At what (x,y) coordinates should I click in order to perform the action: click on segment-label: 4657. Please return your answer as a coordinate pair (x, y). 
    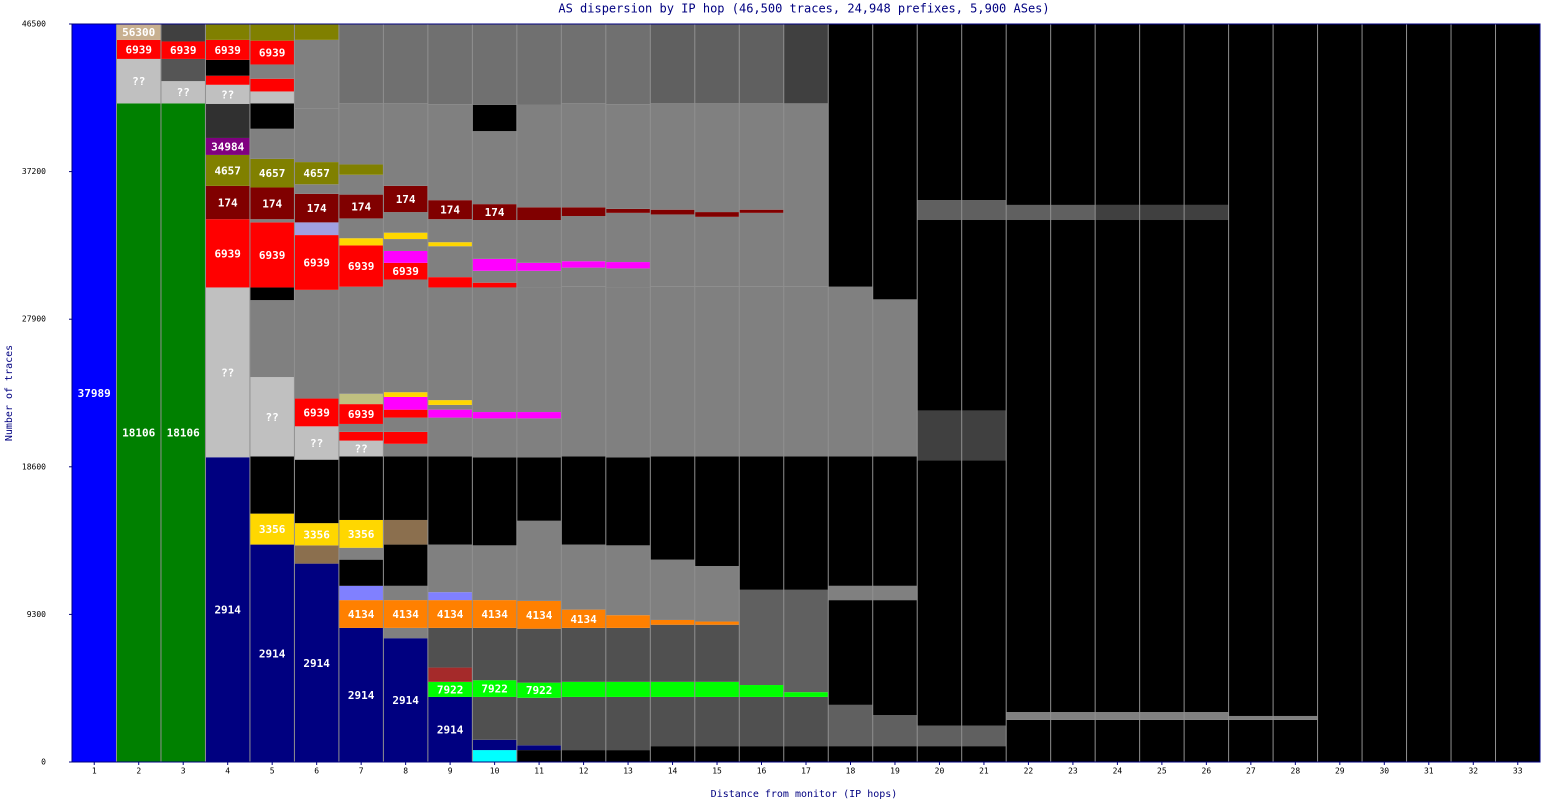
    Looking at the image, I should click on (227, 170).